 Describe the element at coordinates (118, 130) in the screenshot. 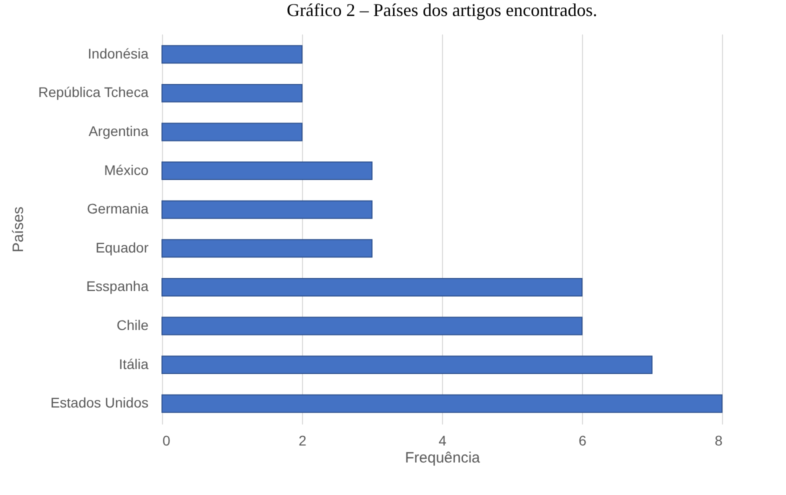

I see `y-tick-label: Argentina` at that location.